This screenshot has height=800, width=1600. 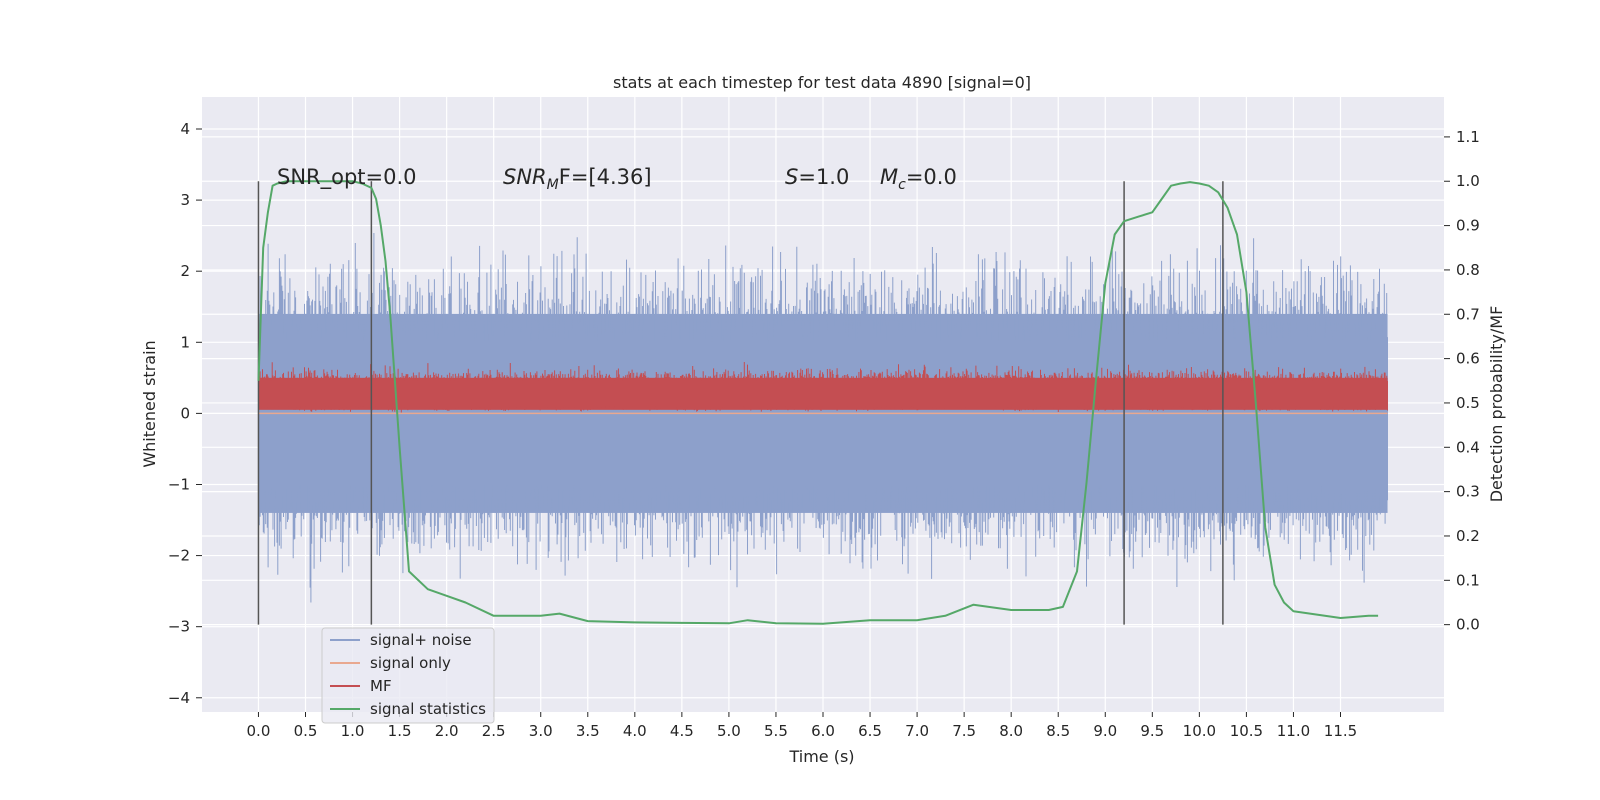 What do you see at coordinates (179, 627) in the screenshot?
I see `y-left-tick-label: −3` at bounding box center [179, 627].